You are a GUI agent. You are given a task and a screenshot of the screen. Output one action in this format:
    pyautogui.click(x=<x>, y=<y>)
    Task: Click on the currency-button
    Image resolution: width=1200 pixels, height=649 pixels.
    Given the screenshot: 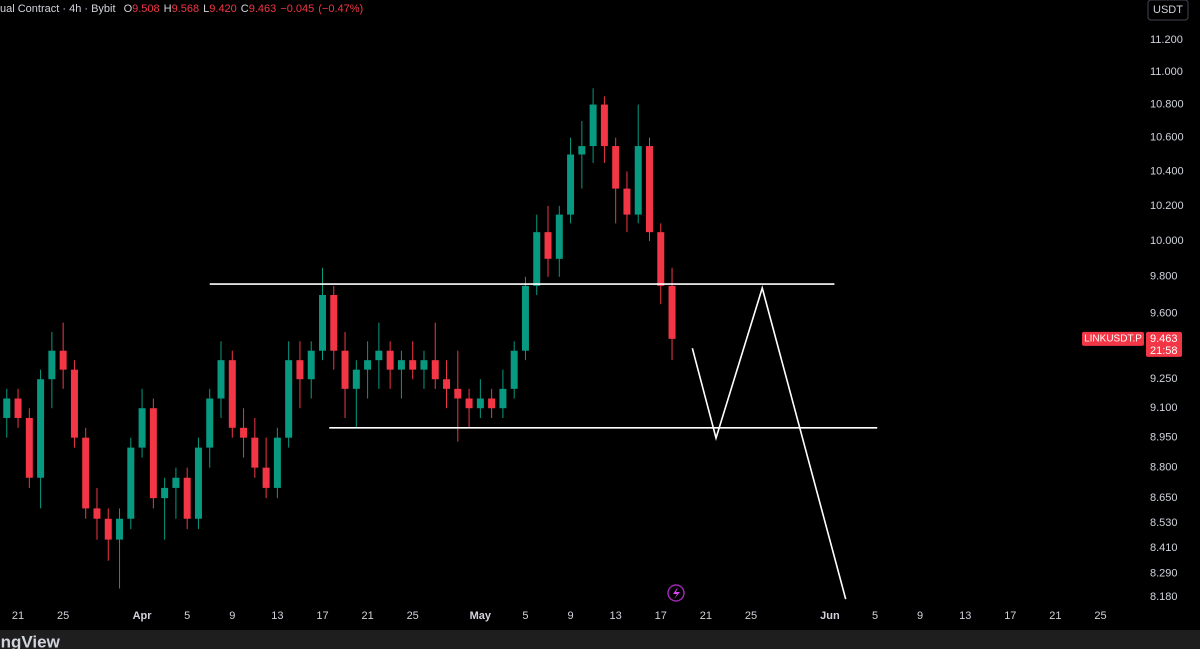 What is the action you would take?
    pyautogui.click(x=1168, y=10)
    